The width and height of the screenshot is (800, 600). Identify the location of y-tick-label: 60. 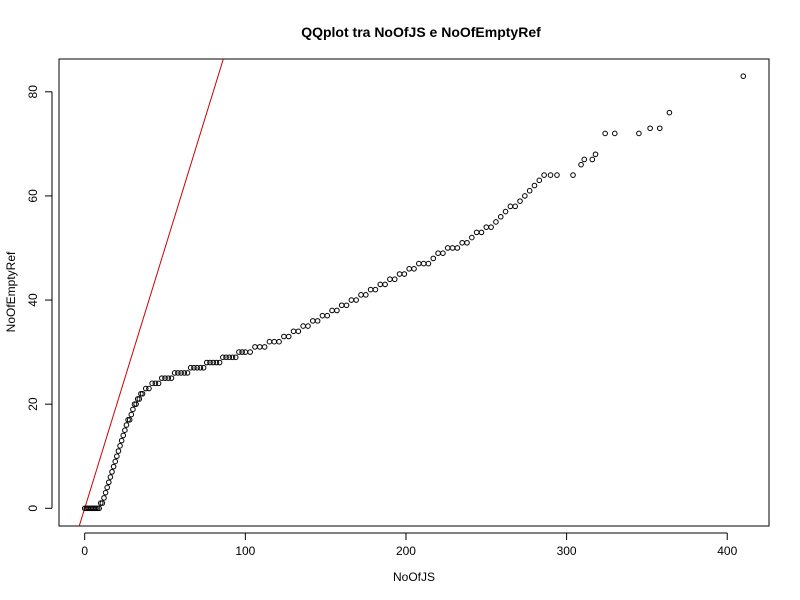
(33, 196).